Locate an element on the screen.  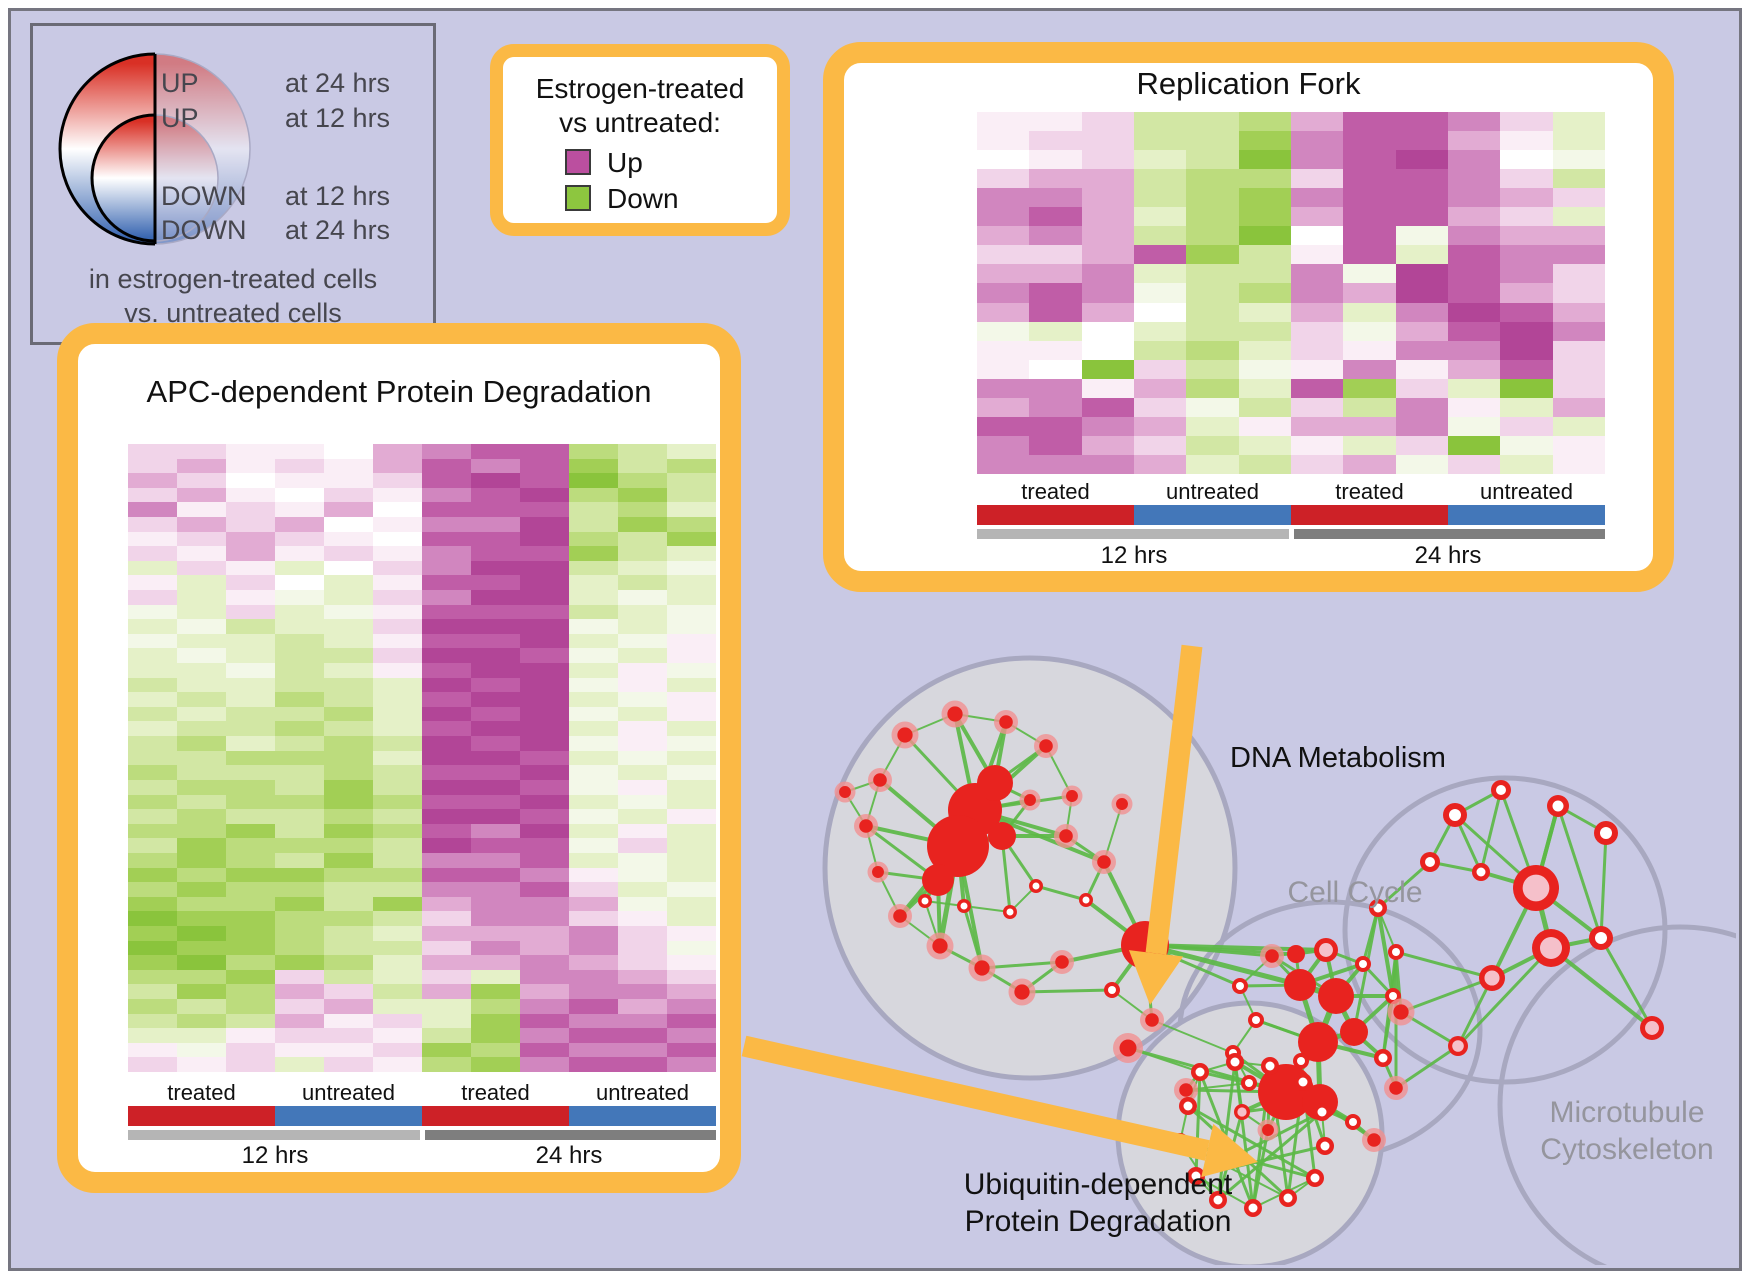
rf-time-bars is located at coordinates (1291, 534).